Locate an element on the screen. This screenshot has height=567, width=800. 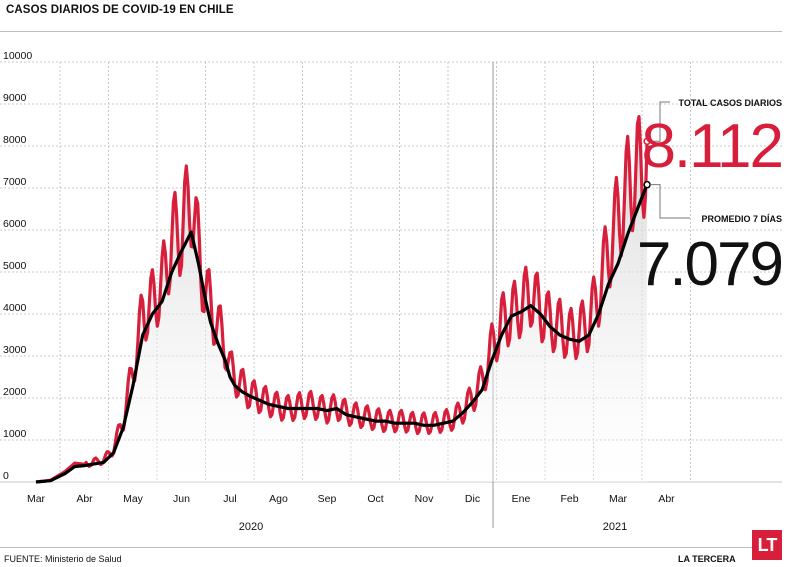
y-tick-label: 0 is located at coordinates (6, 476).